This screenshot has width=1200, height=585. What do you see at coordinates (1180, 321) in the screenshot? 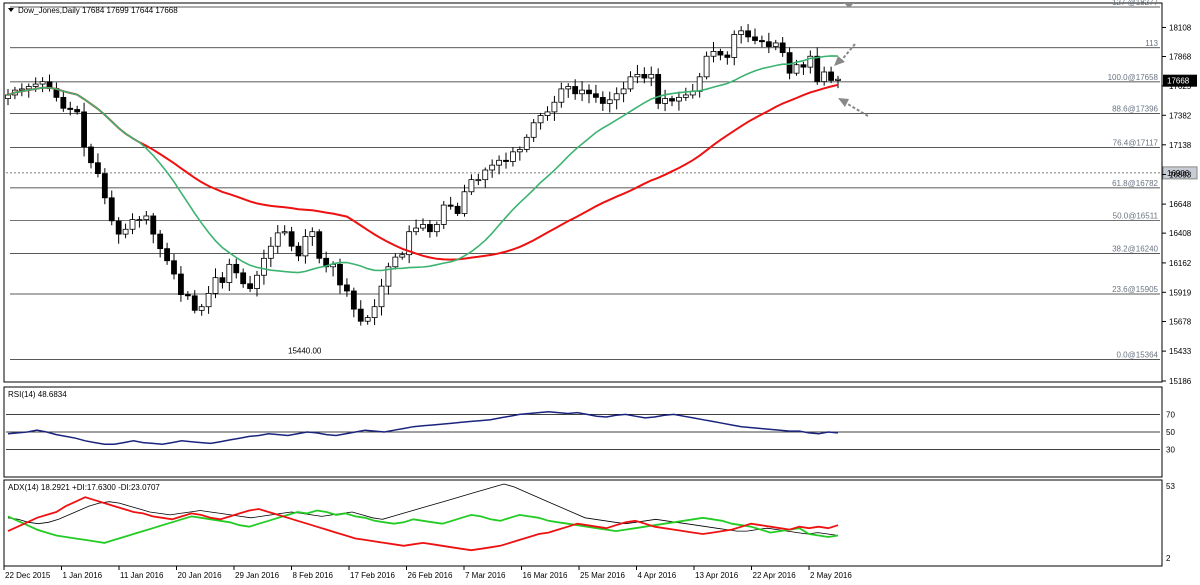
I see `price-tick-label: 15678` at bounding box center [1180, 321].